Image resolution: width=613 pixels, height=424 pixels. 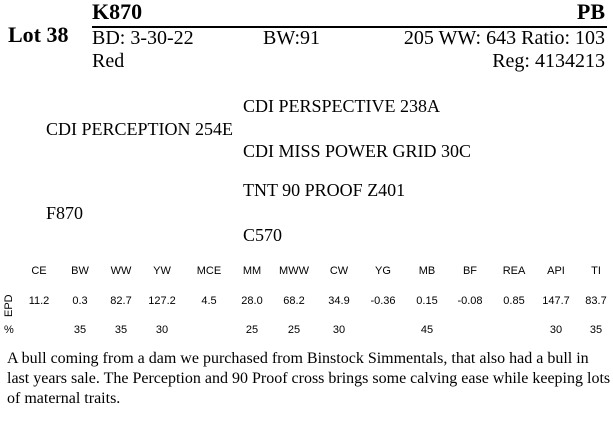 I want to click on epd-header-cell-yg: YG, so click(x=383, y=271).